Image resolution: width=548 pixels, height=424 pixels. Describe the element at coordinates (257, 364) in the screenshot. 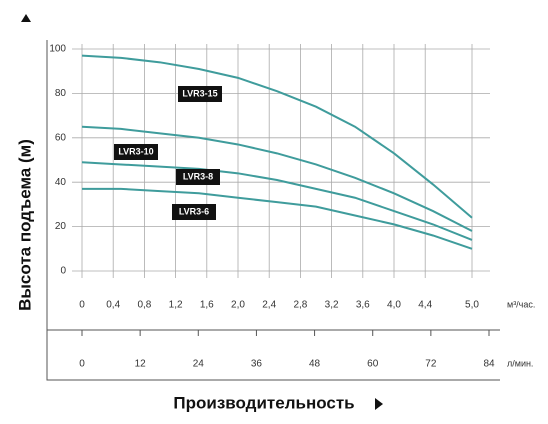

I see `x2-tick-label: 36` at that location.